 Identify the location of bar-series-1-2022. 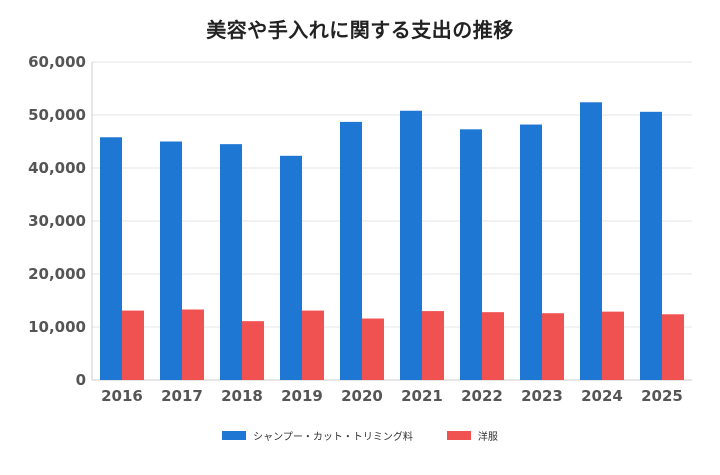
(471, 254).